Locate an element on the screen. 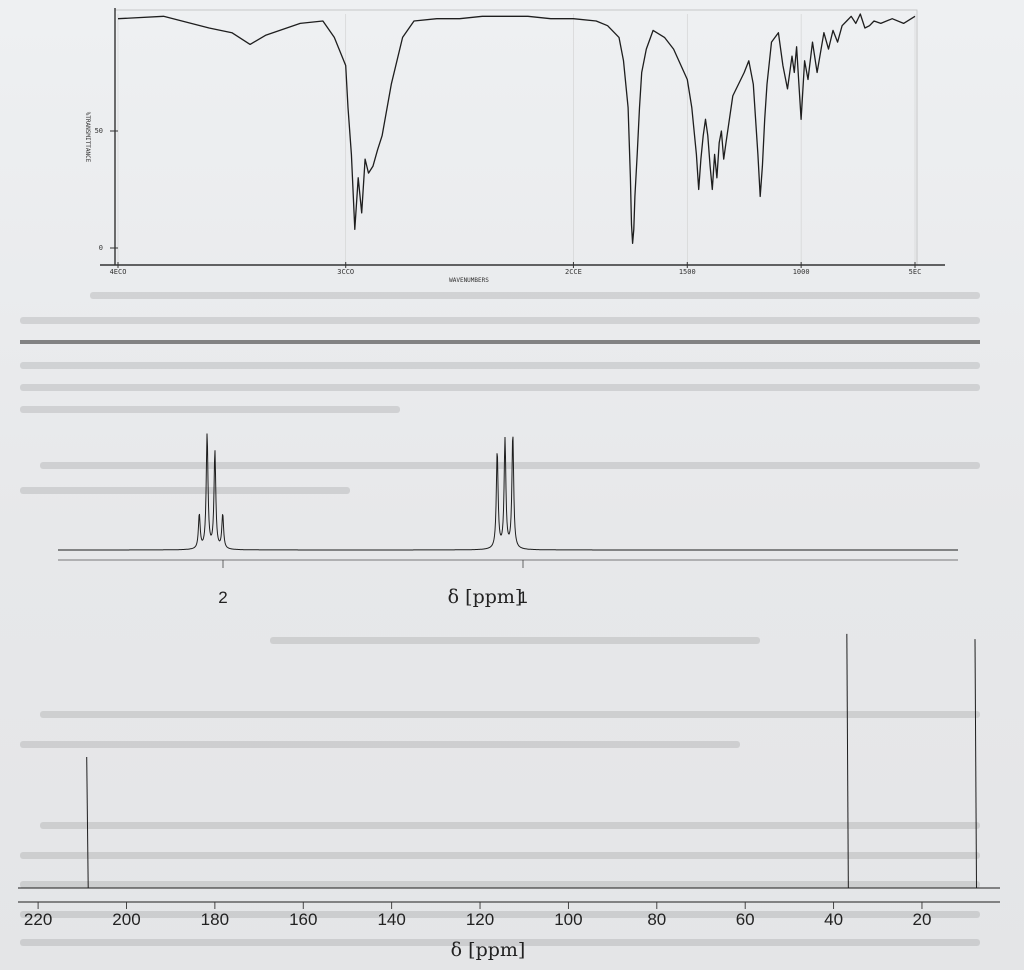 This screenshot has width=1024, height=970. ir-y-tick-label: 50 is located at coordinates (99, 131).